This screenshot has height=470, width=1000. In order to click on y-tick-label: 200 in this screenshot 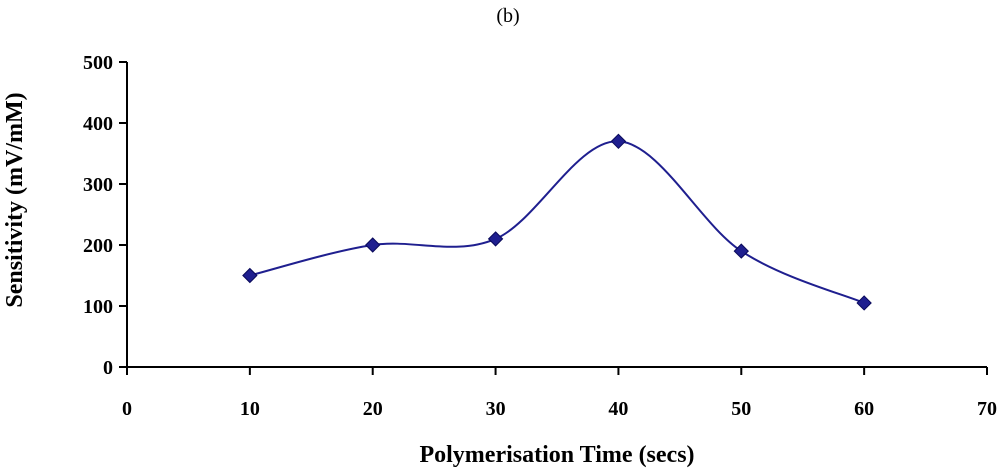, I will do `click(98, 246)`.